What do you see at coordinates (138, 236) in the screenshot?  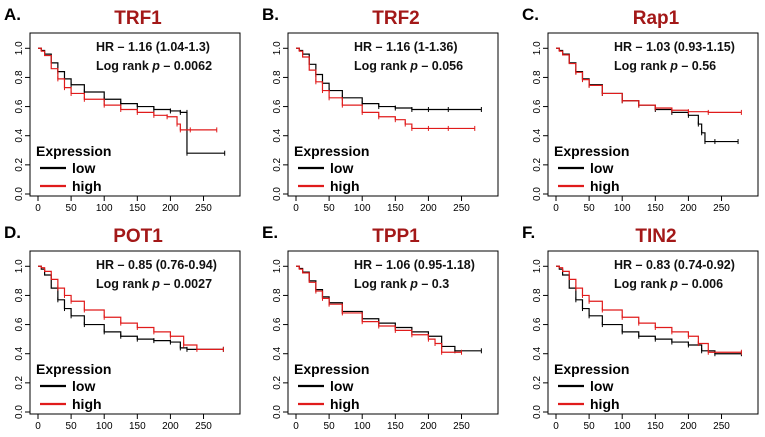 I see `gene-title: POT1` at bounding box center [138, 236].